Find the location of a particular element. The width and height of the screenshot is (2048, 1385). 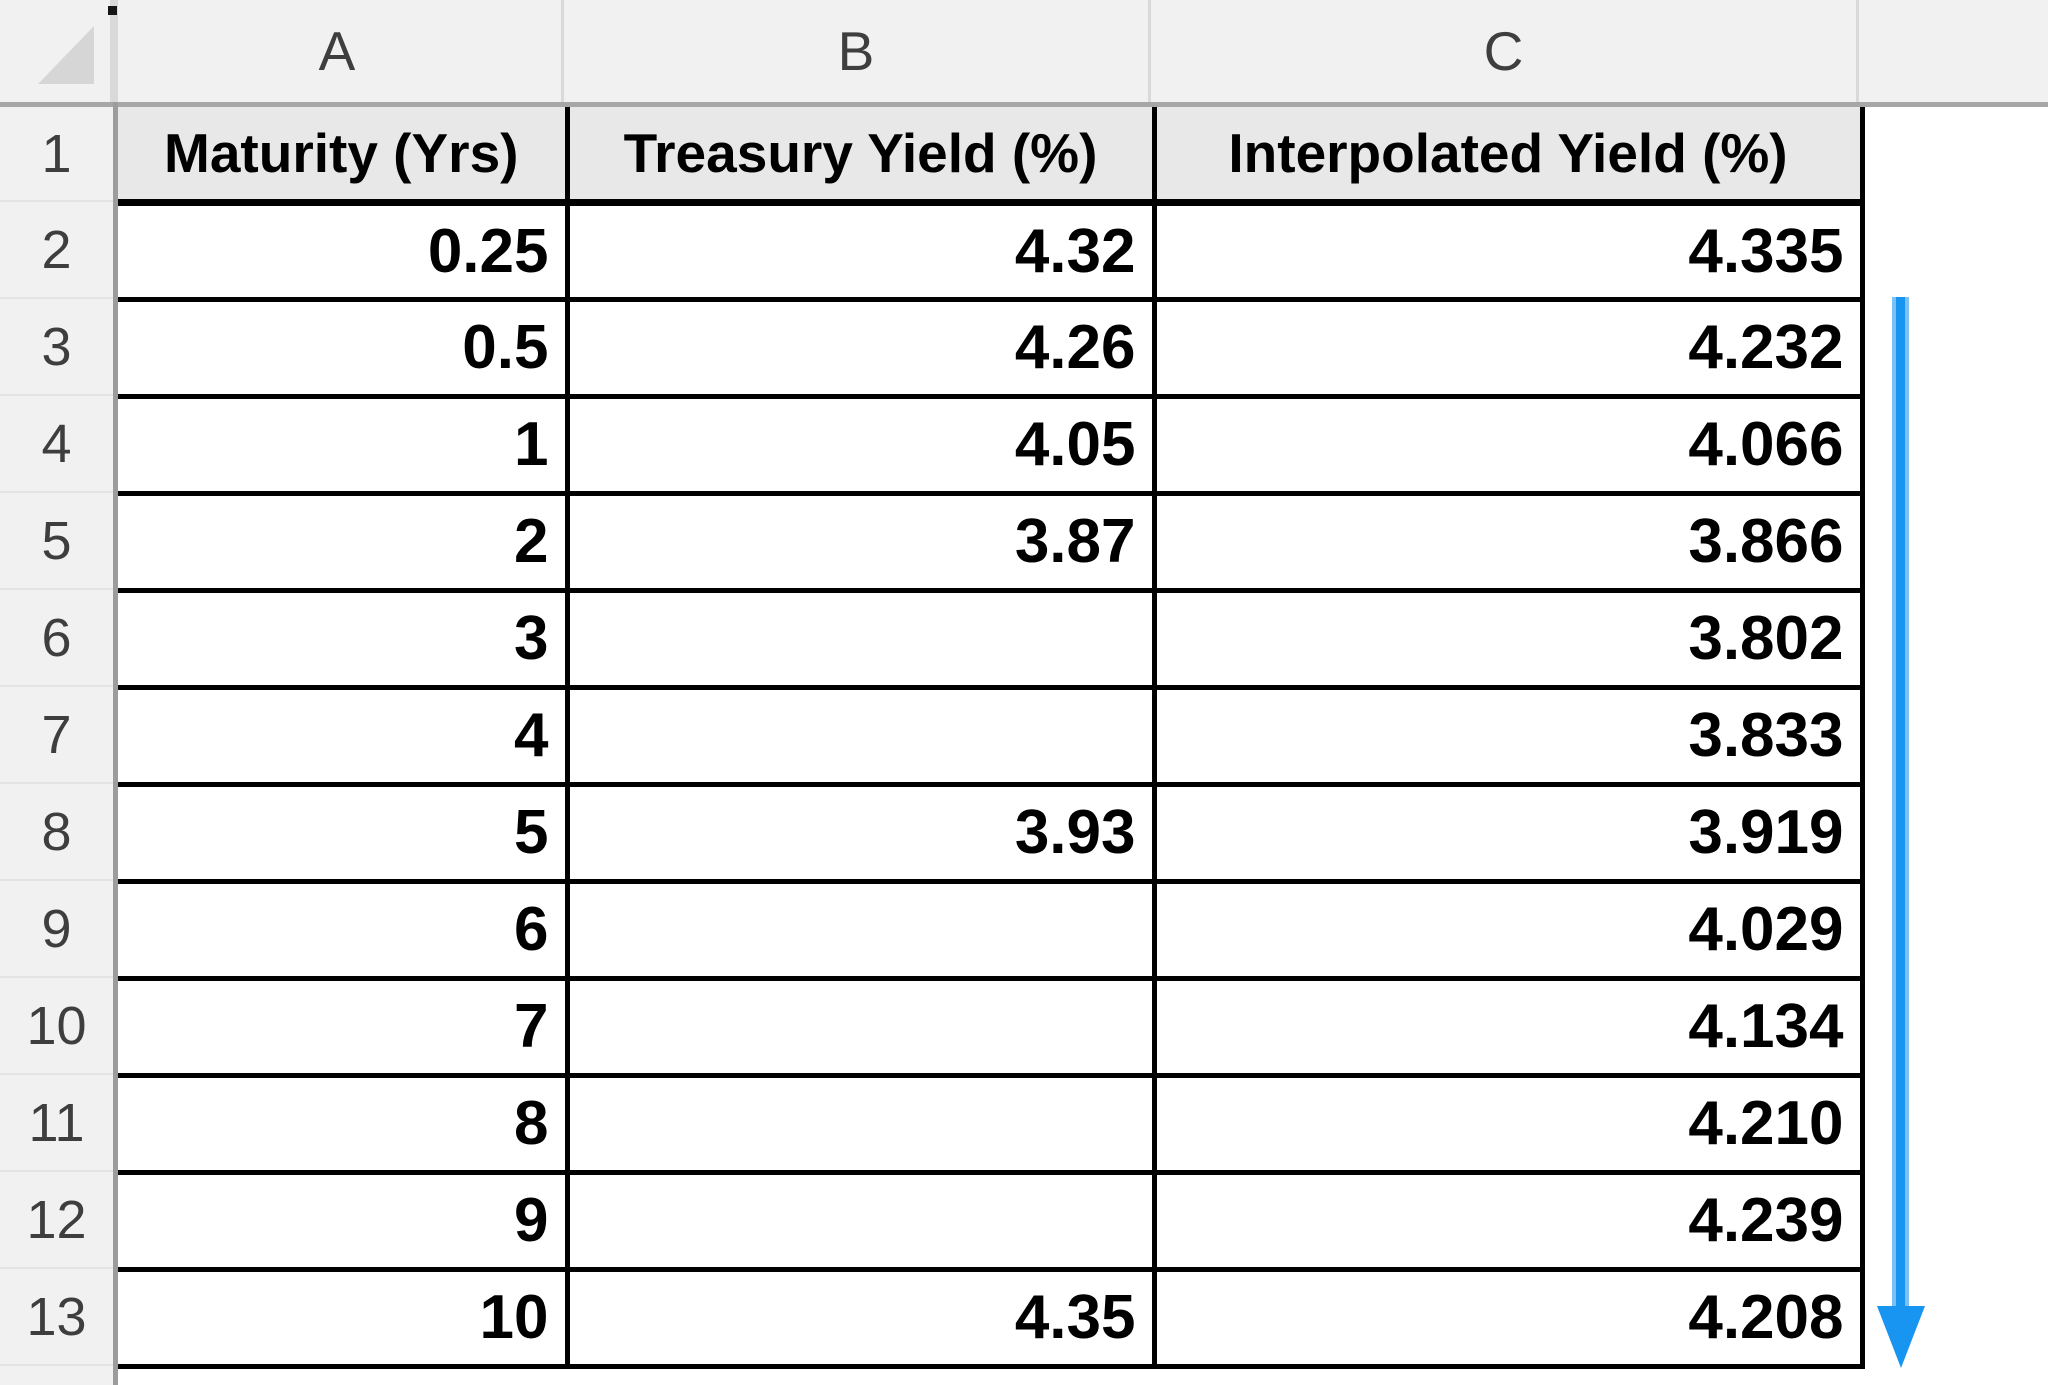

cell-c13: 4.208 is located at coordinates (1508, 1317).